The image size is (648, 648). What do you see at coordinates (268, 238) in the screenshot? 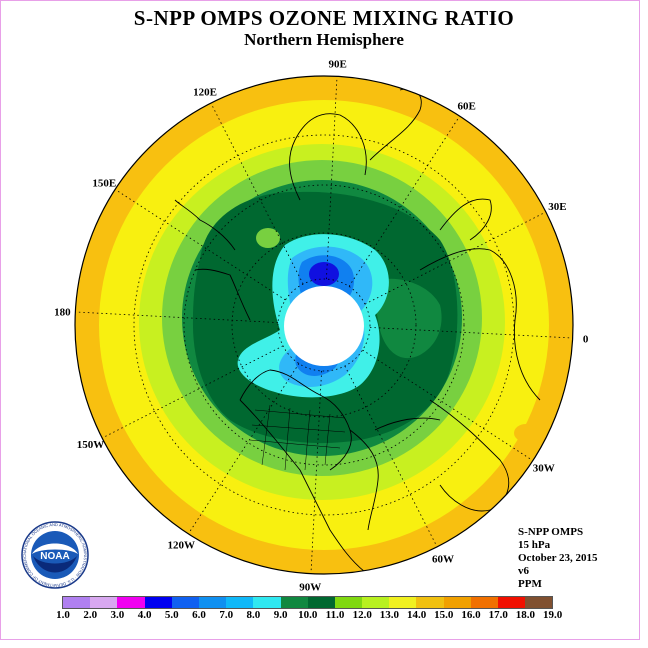
I see `patch-light-green-pacific` at bounding box center [268, 238].